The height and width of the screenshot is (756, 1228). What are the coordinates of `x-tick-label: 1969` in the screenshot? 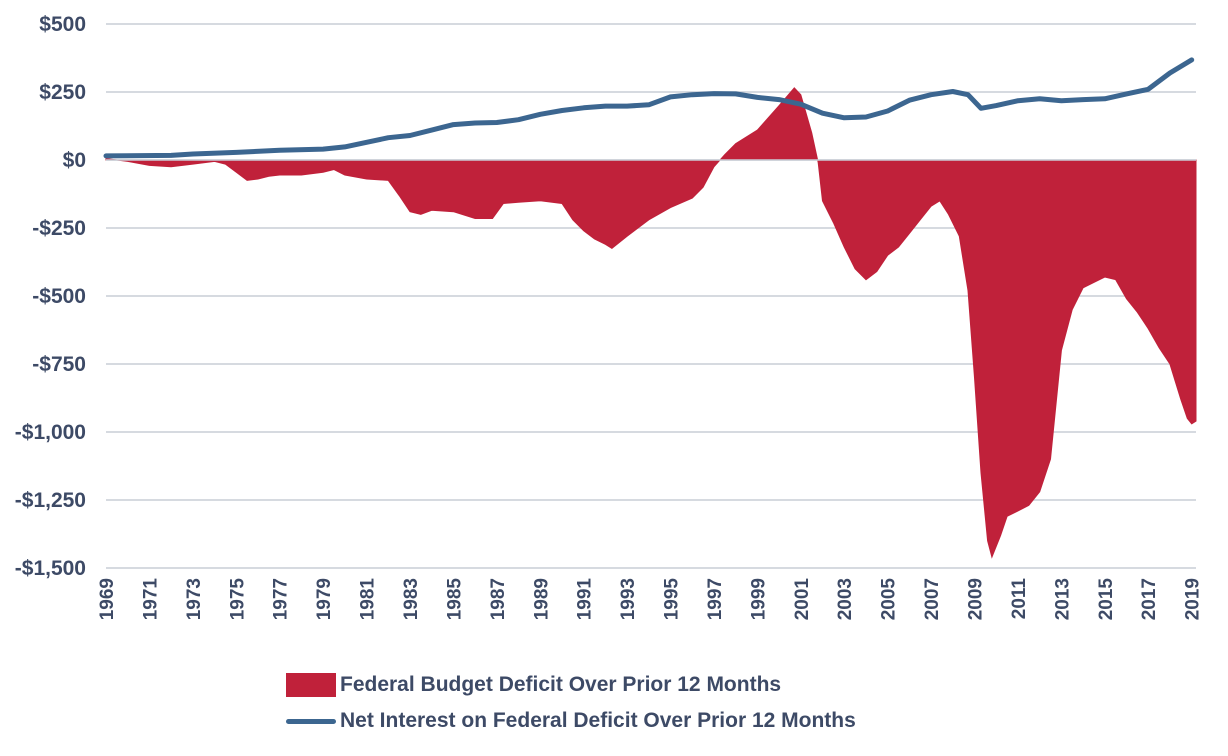 It's located at (107, 599).